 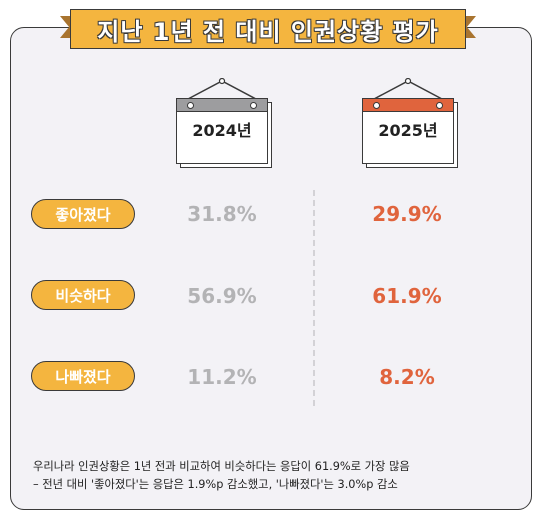 What do you see at coordinates (83, 376) in the screenshot?
I see `row-label-worse: 나빠졌다` at bounding box center [83, 376].